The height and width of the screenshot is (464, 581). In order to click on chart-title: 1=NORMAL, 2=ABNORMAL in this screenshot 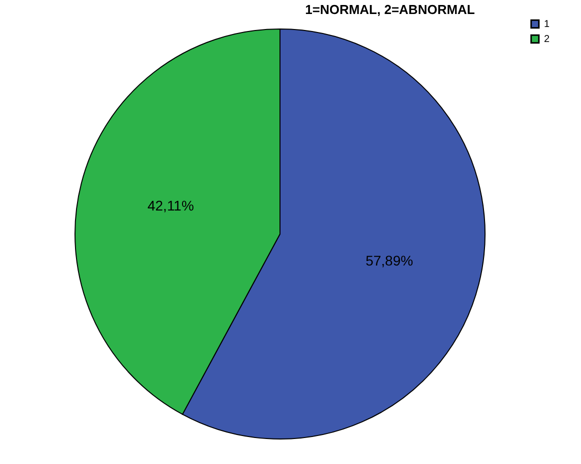, I will do `click(390, 9)`.